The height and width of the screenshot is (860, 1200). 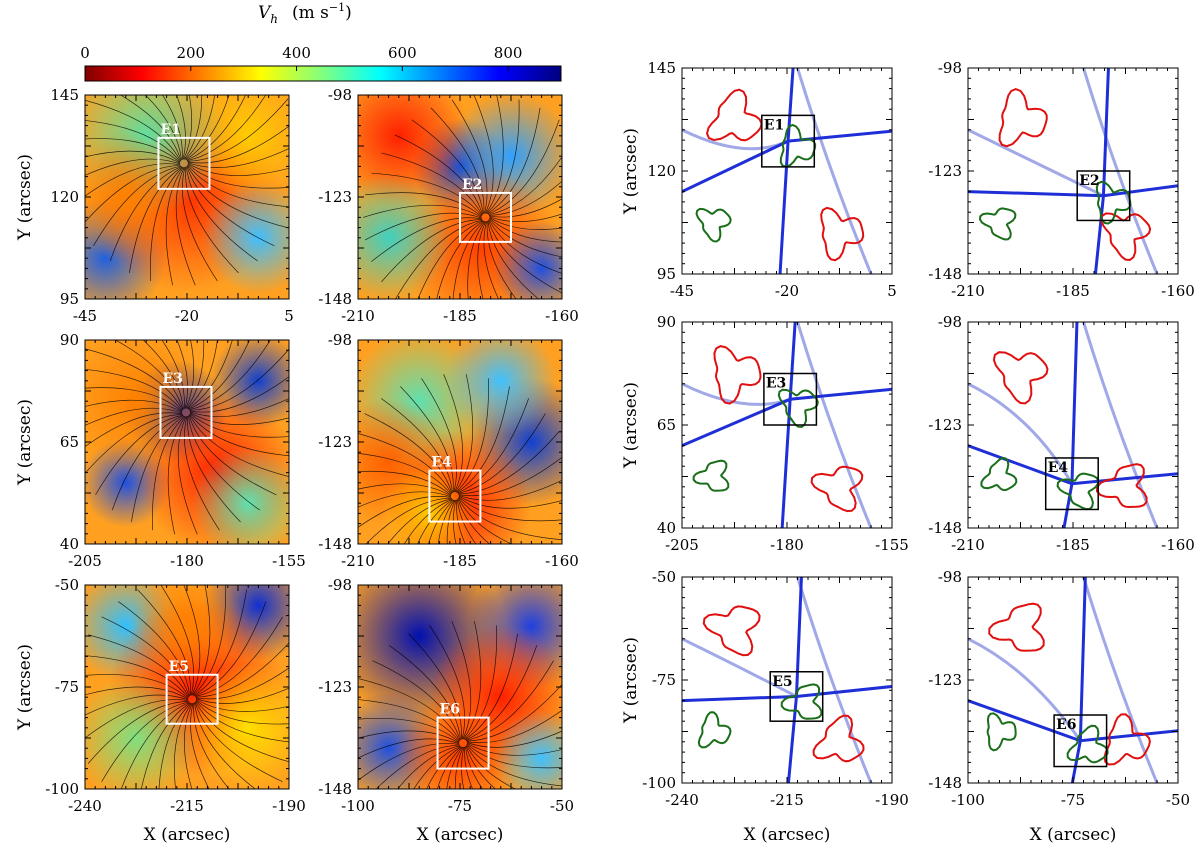 I want to click on contour-panel-e5: E5 -50 -75 -100-240 -215 -190, so click(x=775, y=688).